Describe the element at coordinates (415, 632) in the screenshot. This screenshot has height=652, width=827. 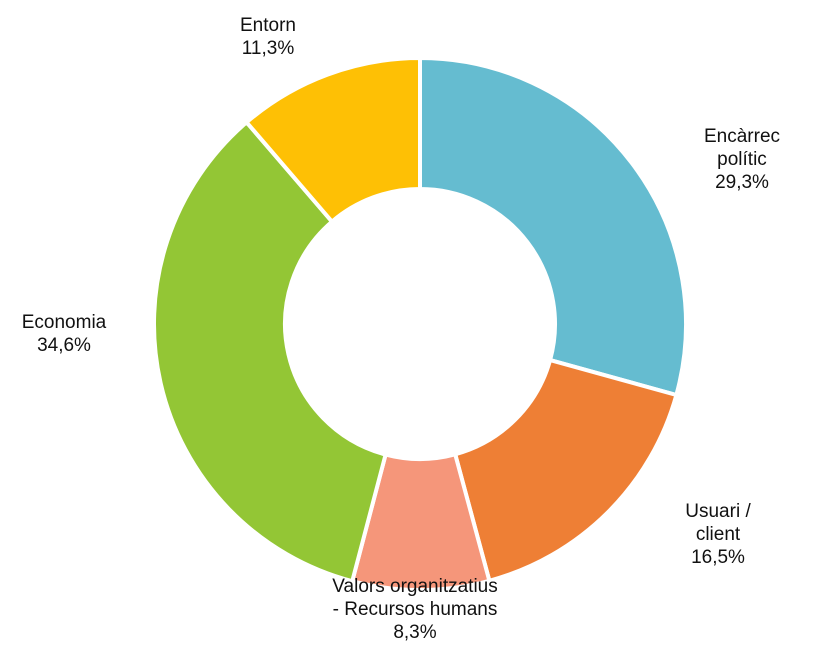
I see `value-label: 8,3%` at that location.